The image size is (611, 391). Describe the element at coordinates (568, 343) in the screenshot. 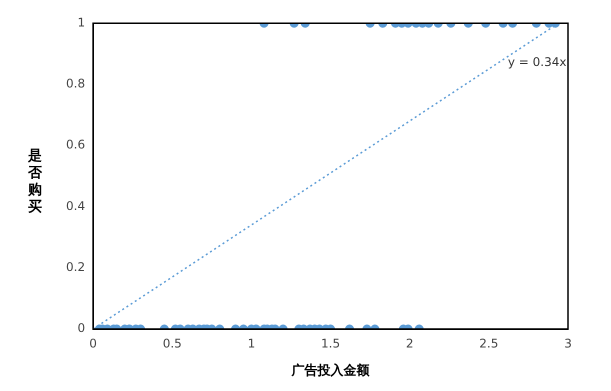

I see `x-tick-label: 3` at that location.